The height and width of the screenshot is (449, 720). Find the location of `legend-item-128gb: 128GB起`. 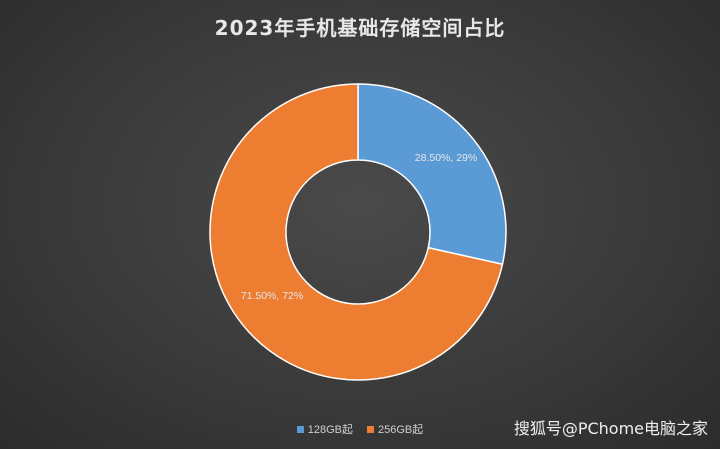

legend-item-128gb: 128GB起 is located at coordinates (324, 429).